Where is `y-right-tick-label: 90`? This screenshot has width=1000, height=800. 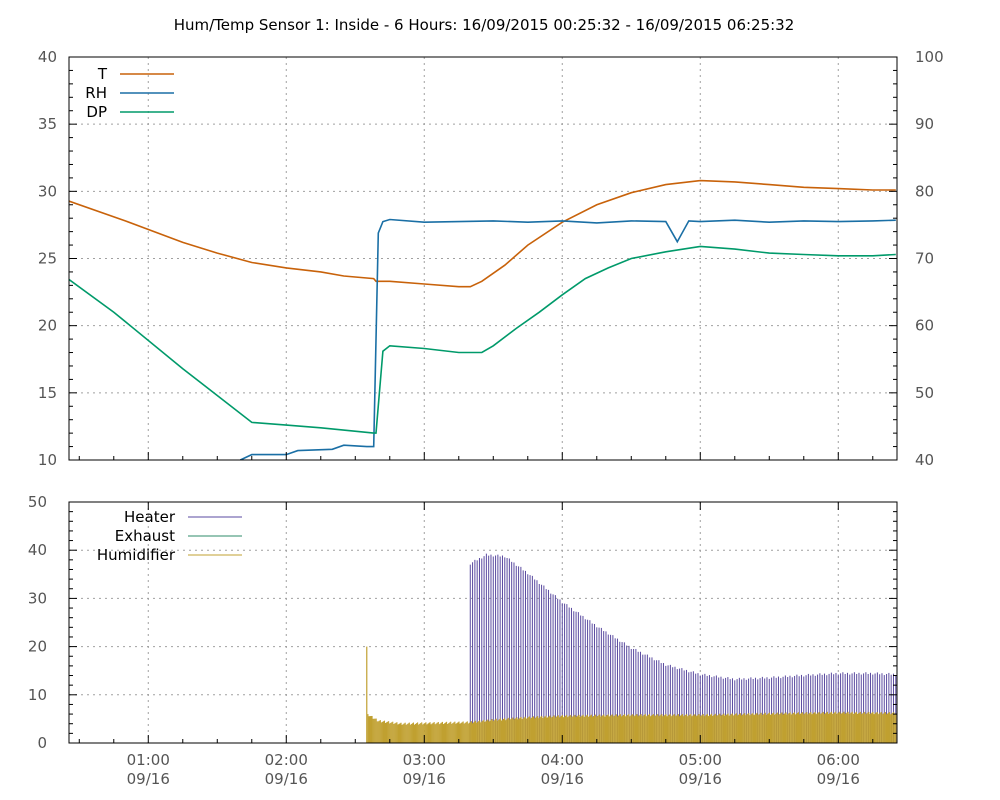 y-right-tick-label: 90 is located at coordinates (924, 124).